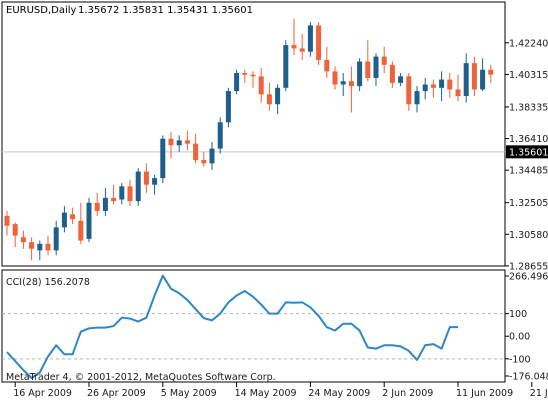  I want to click on time-tick-label: 24 May 2009, so click(339, 393).